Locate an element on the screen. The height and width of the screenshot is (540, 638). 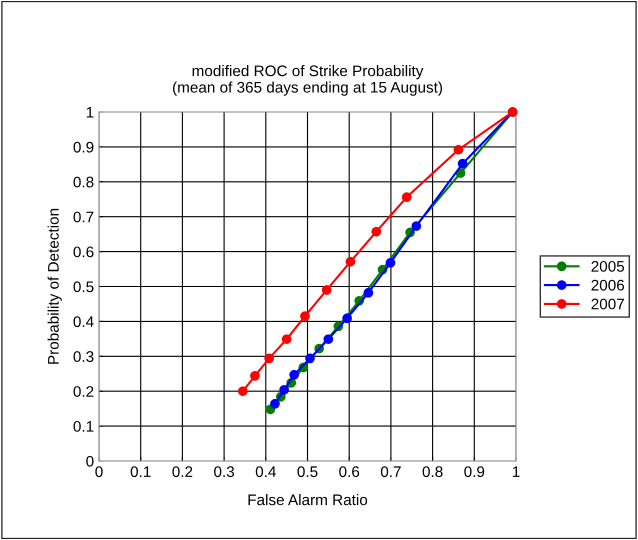
x-tick-label: 0.3 is located at coordinates (224, 472).